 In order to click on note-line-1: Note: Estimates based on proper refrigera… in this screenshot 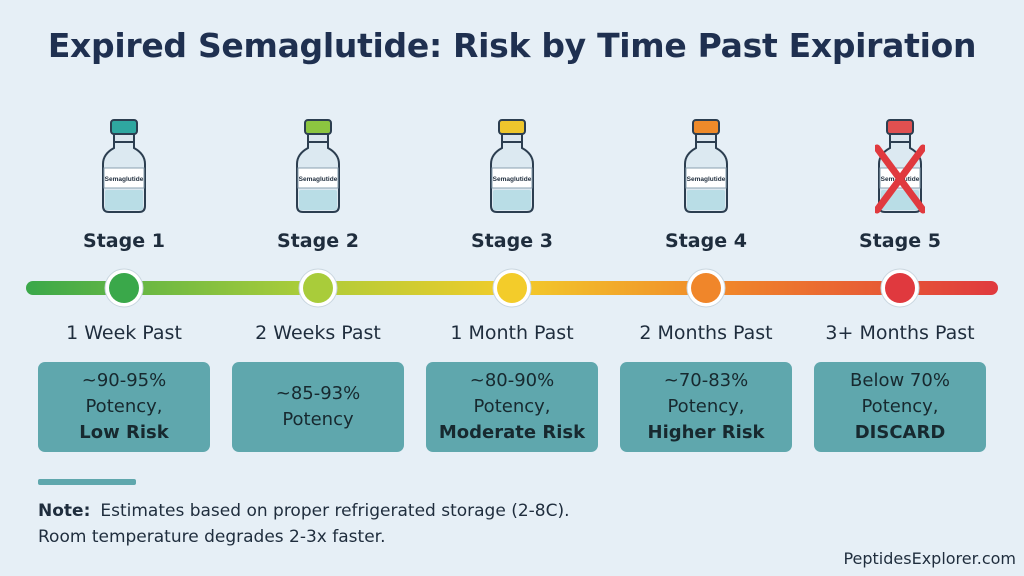, I will do `click(418, 511)`.